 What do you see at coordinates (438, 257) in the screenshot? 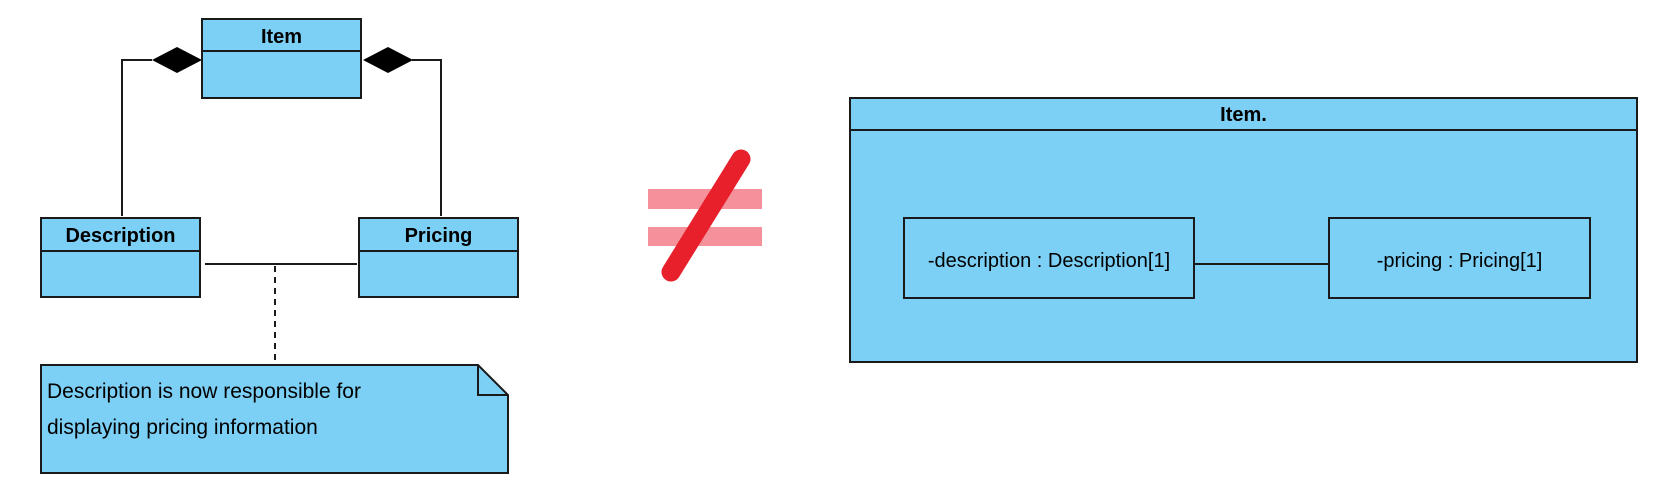
I see `pricing-class: Pricing` at bounding box center [438, 257].